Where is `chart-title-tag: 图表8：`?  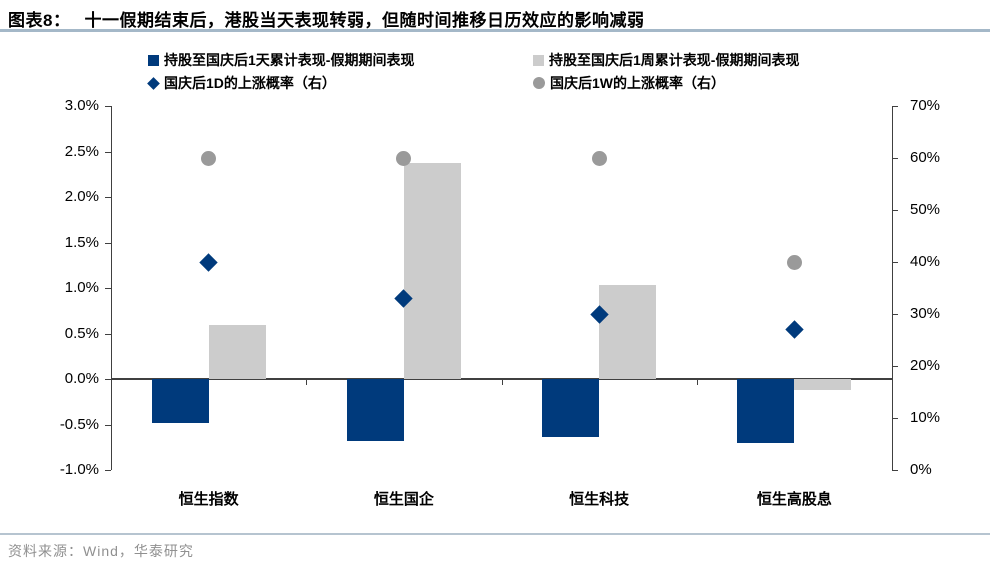
chart-title-tag: 图表8： is located at coordinates (39, 20).